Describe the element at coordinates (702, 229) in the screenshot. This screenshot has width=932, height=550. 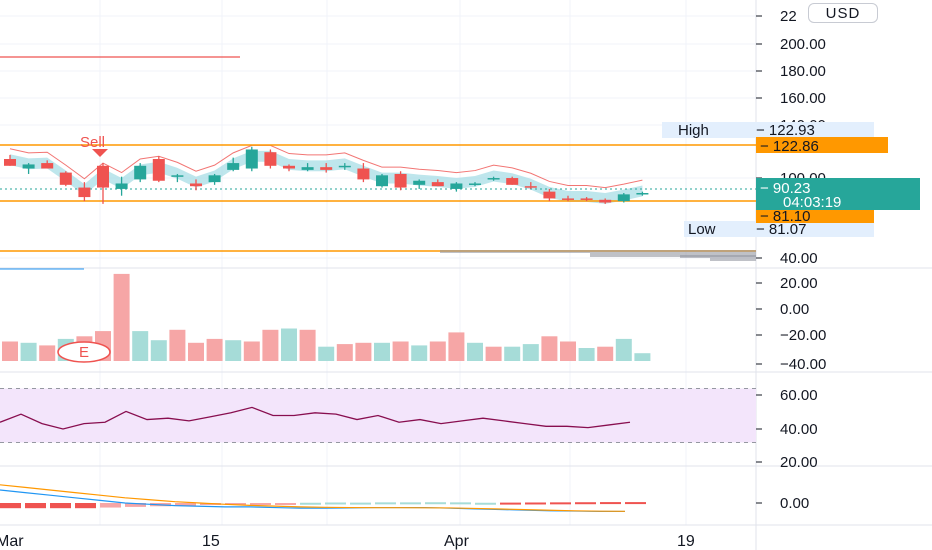
I see `low-label: Low` at that location.